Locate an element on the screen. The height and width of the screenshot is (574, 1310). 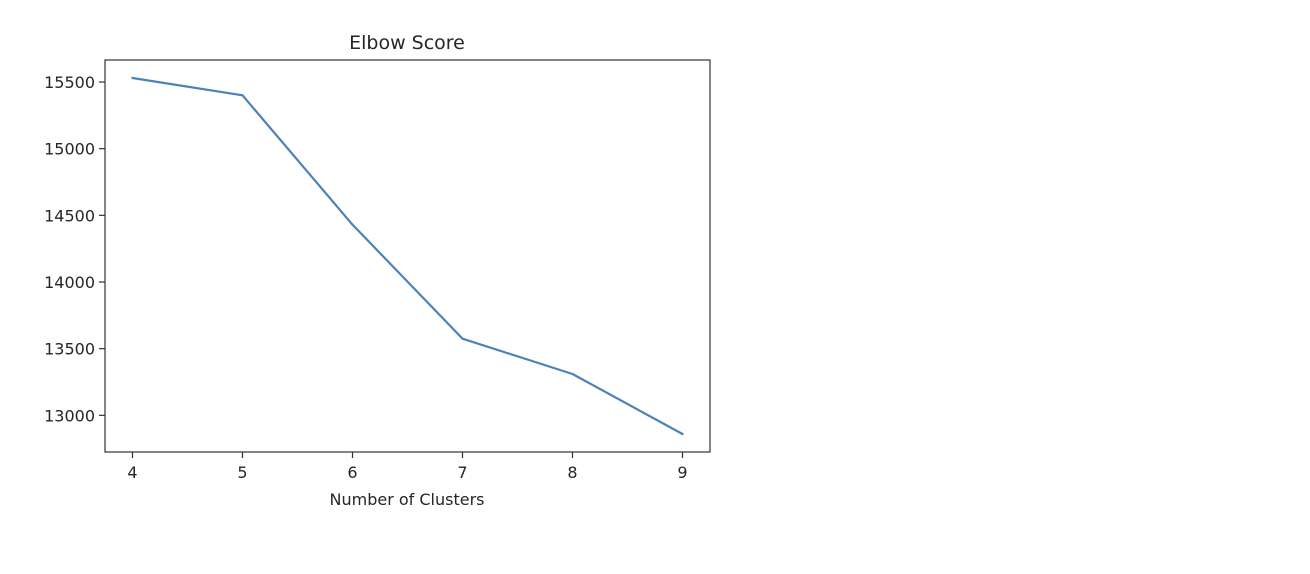
y-tick-label: 15000 is located at coordinates (69, 149).